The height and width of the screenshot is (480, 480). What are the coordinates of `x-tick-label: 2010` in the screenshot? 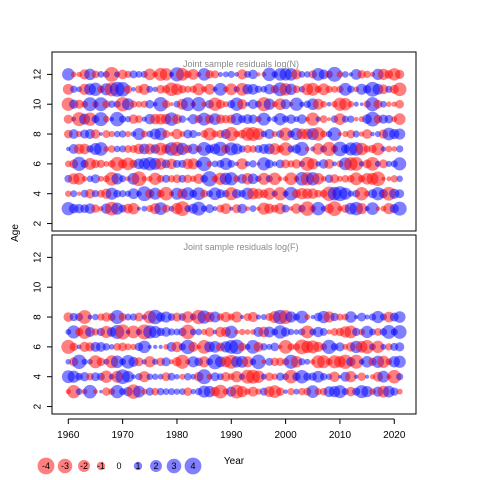 It's located at (340, 435).